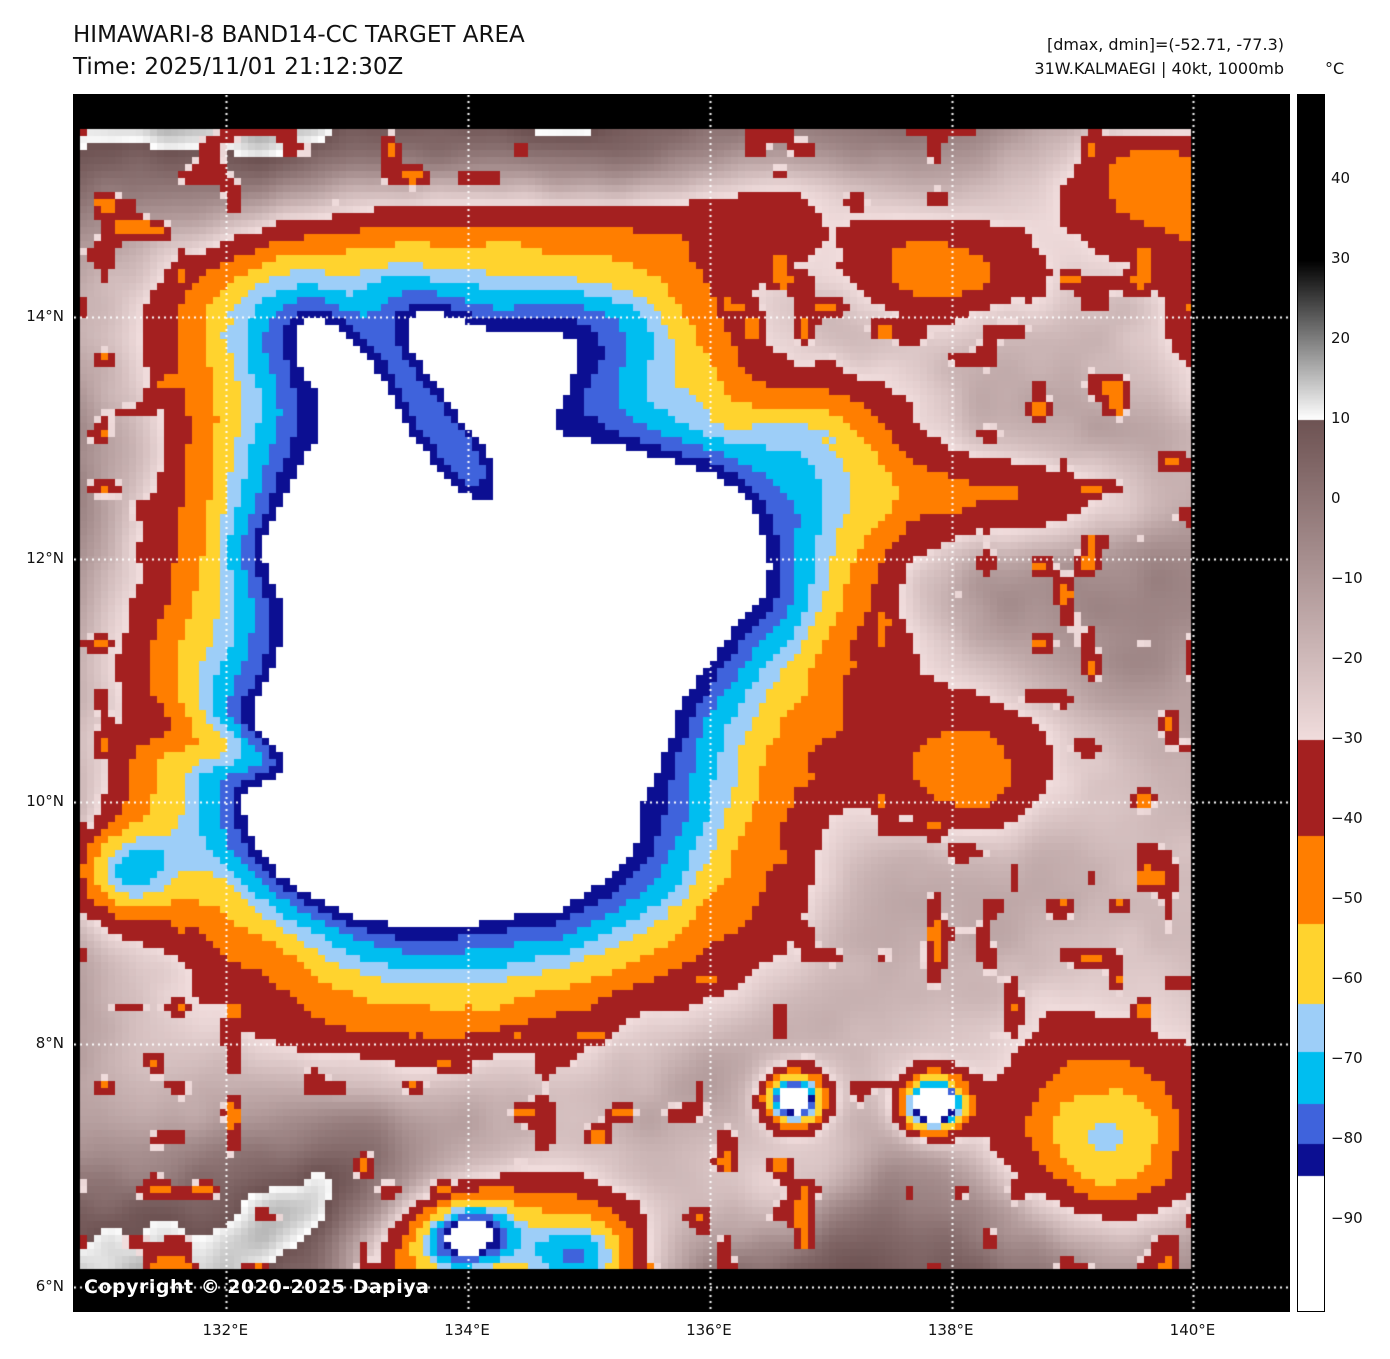 The image size is (1390, 1359). I want to click on colorbar-tick--70: −70, so click(1347, 1058).